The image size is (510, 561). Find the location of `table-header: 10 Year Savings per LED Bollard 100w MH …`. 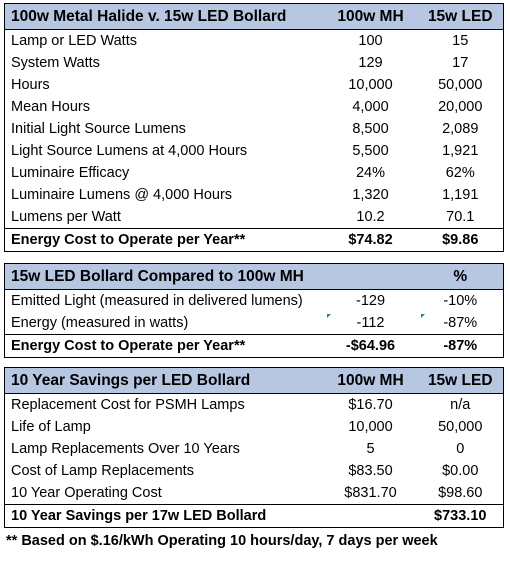

table-header: 10 Year Savings per LED Bollard 100w MH … is located at coordinates (254, 380).